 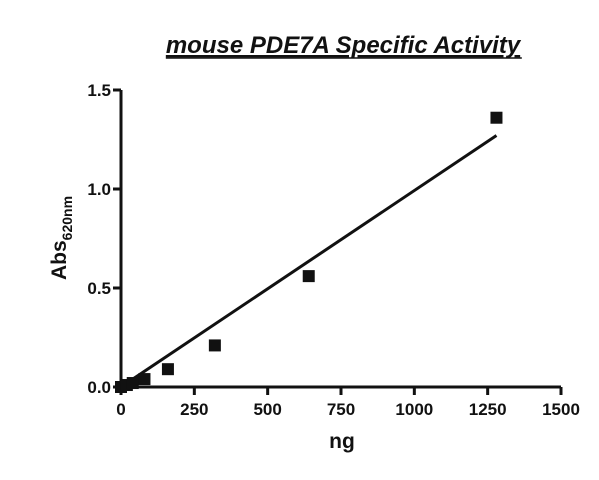 I want to click on y-tick-label: 0.0, so click(x=99, y=387).